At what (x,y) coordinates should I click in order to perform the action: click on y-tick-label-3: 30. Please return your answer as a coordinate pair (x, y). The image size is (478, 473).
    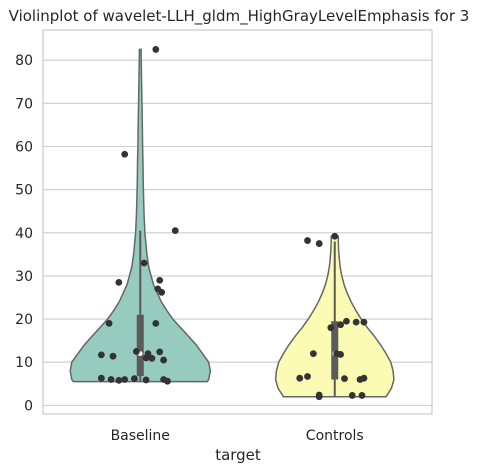
    Looking at the image, I should click on (24, 277).